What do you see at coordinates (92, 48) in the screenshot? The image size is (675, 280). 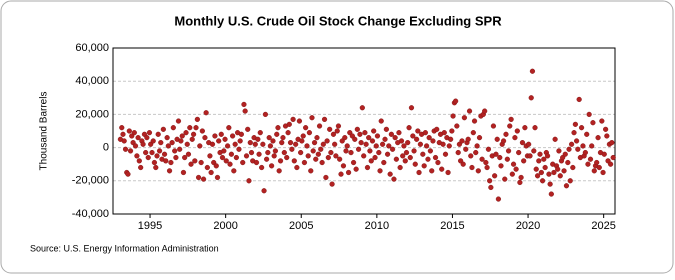 I see `y-tick-label: 60,000` at bounding box center [92, 48].